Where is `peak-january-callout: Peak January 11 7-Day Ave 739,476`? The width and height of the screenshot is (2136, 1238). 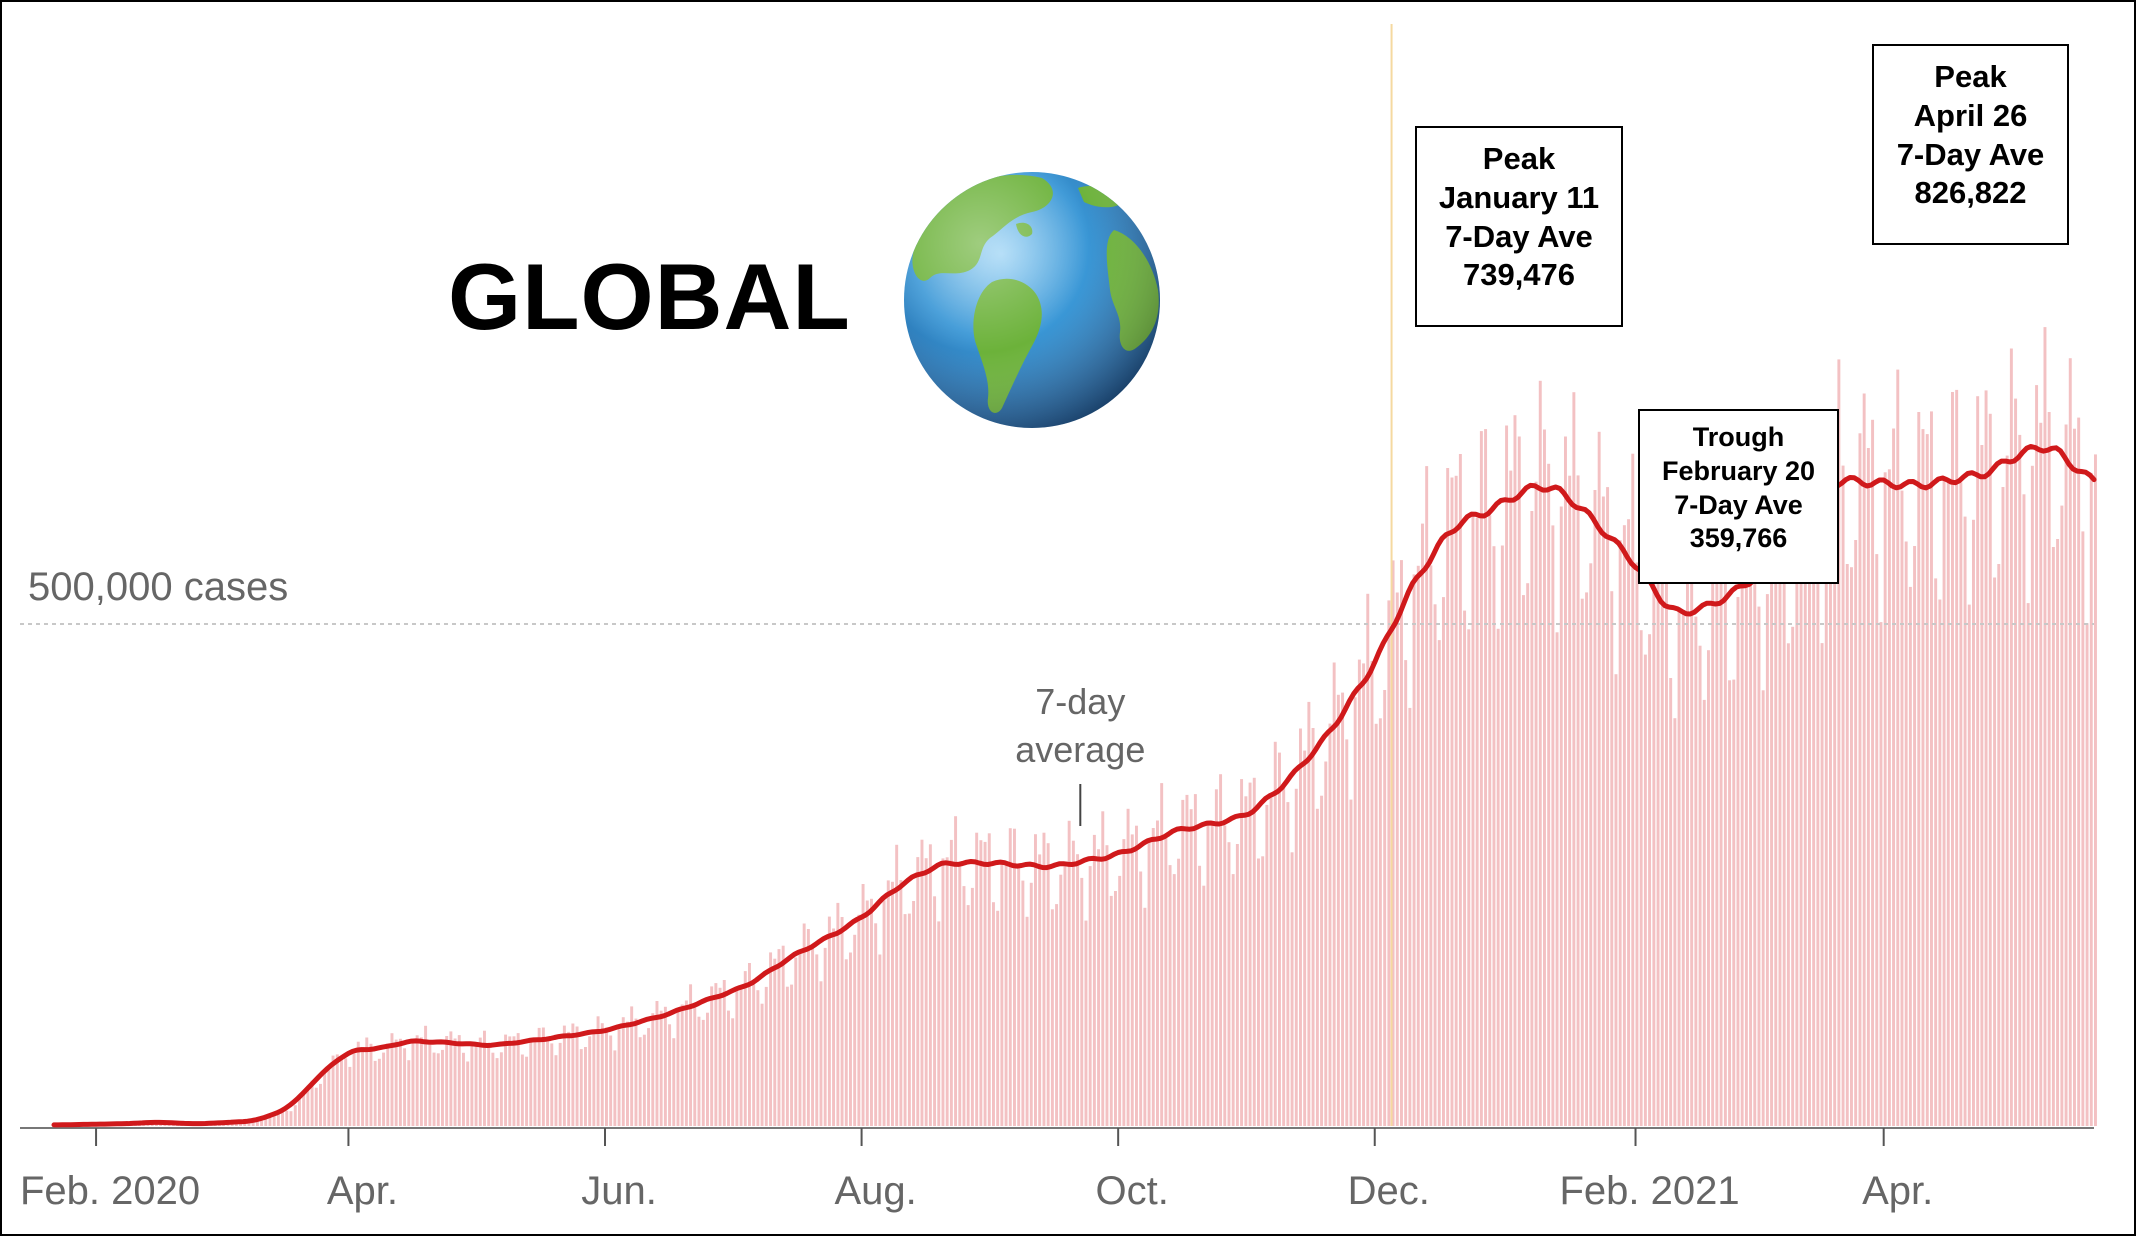
peak-january-callout: Peak January 11 7-Day Ave 739,476 is located at coordinates (1519, 226).